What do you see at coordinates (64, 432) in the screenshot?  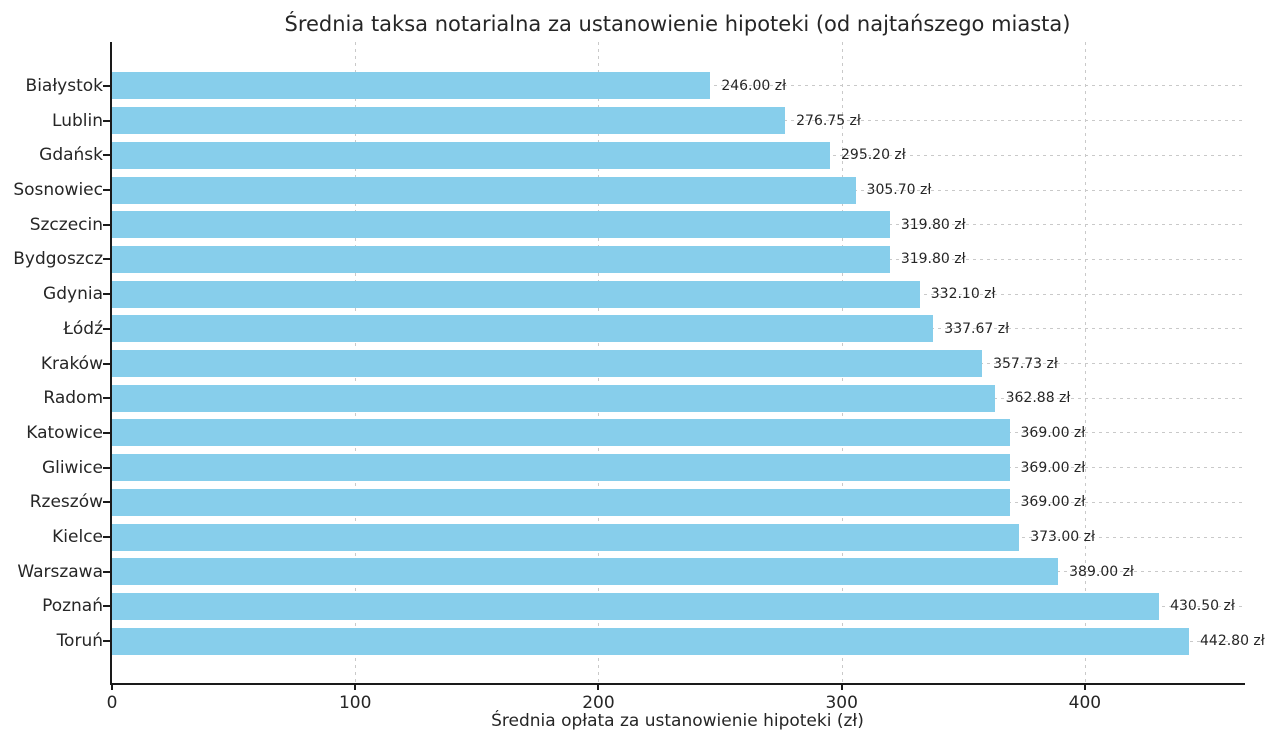 I see `y-axis-label: Katowice` at bounding box center [64, 432].